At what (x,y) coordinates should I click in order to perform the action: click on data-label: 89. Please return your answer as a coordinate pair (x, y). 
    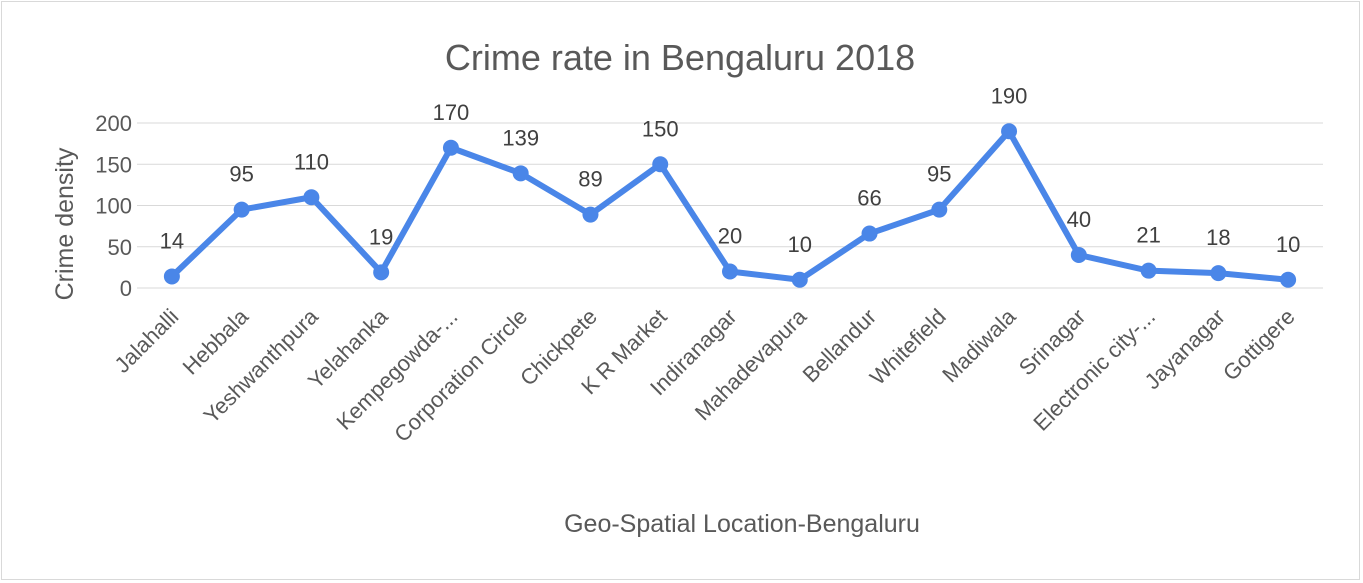
    Looking at the image, I should click on (590, 179).